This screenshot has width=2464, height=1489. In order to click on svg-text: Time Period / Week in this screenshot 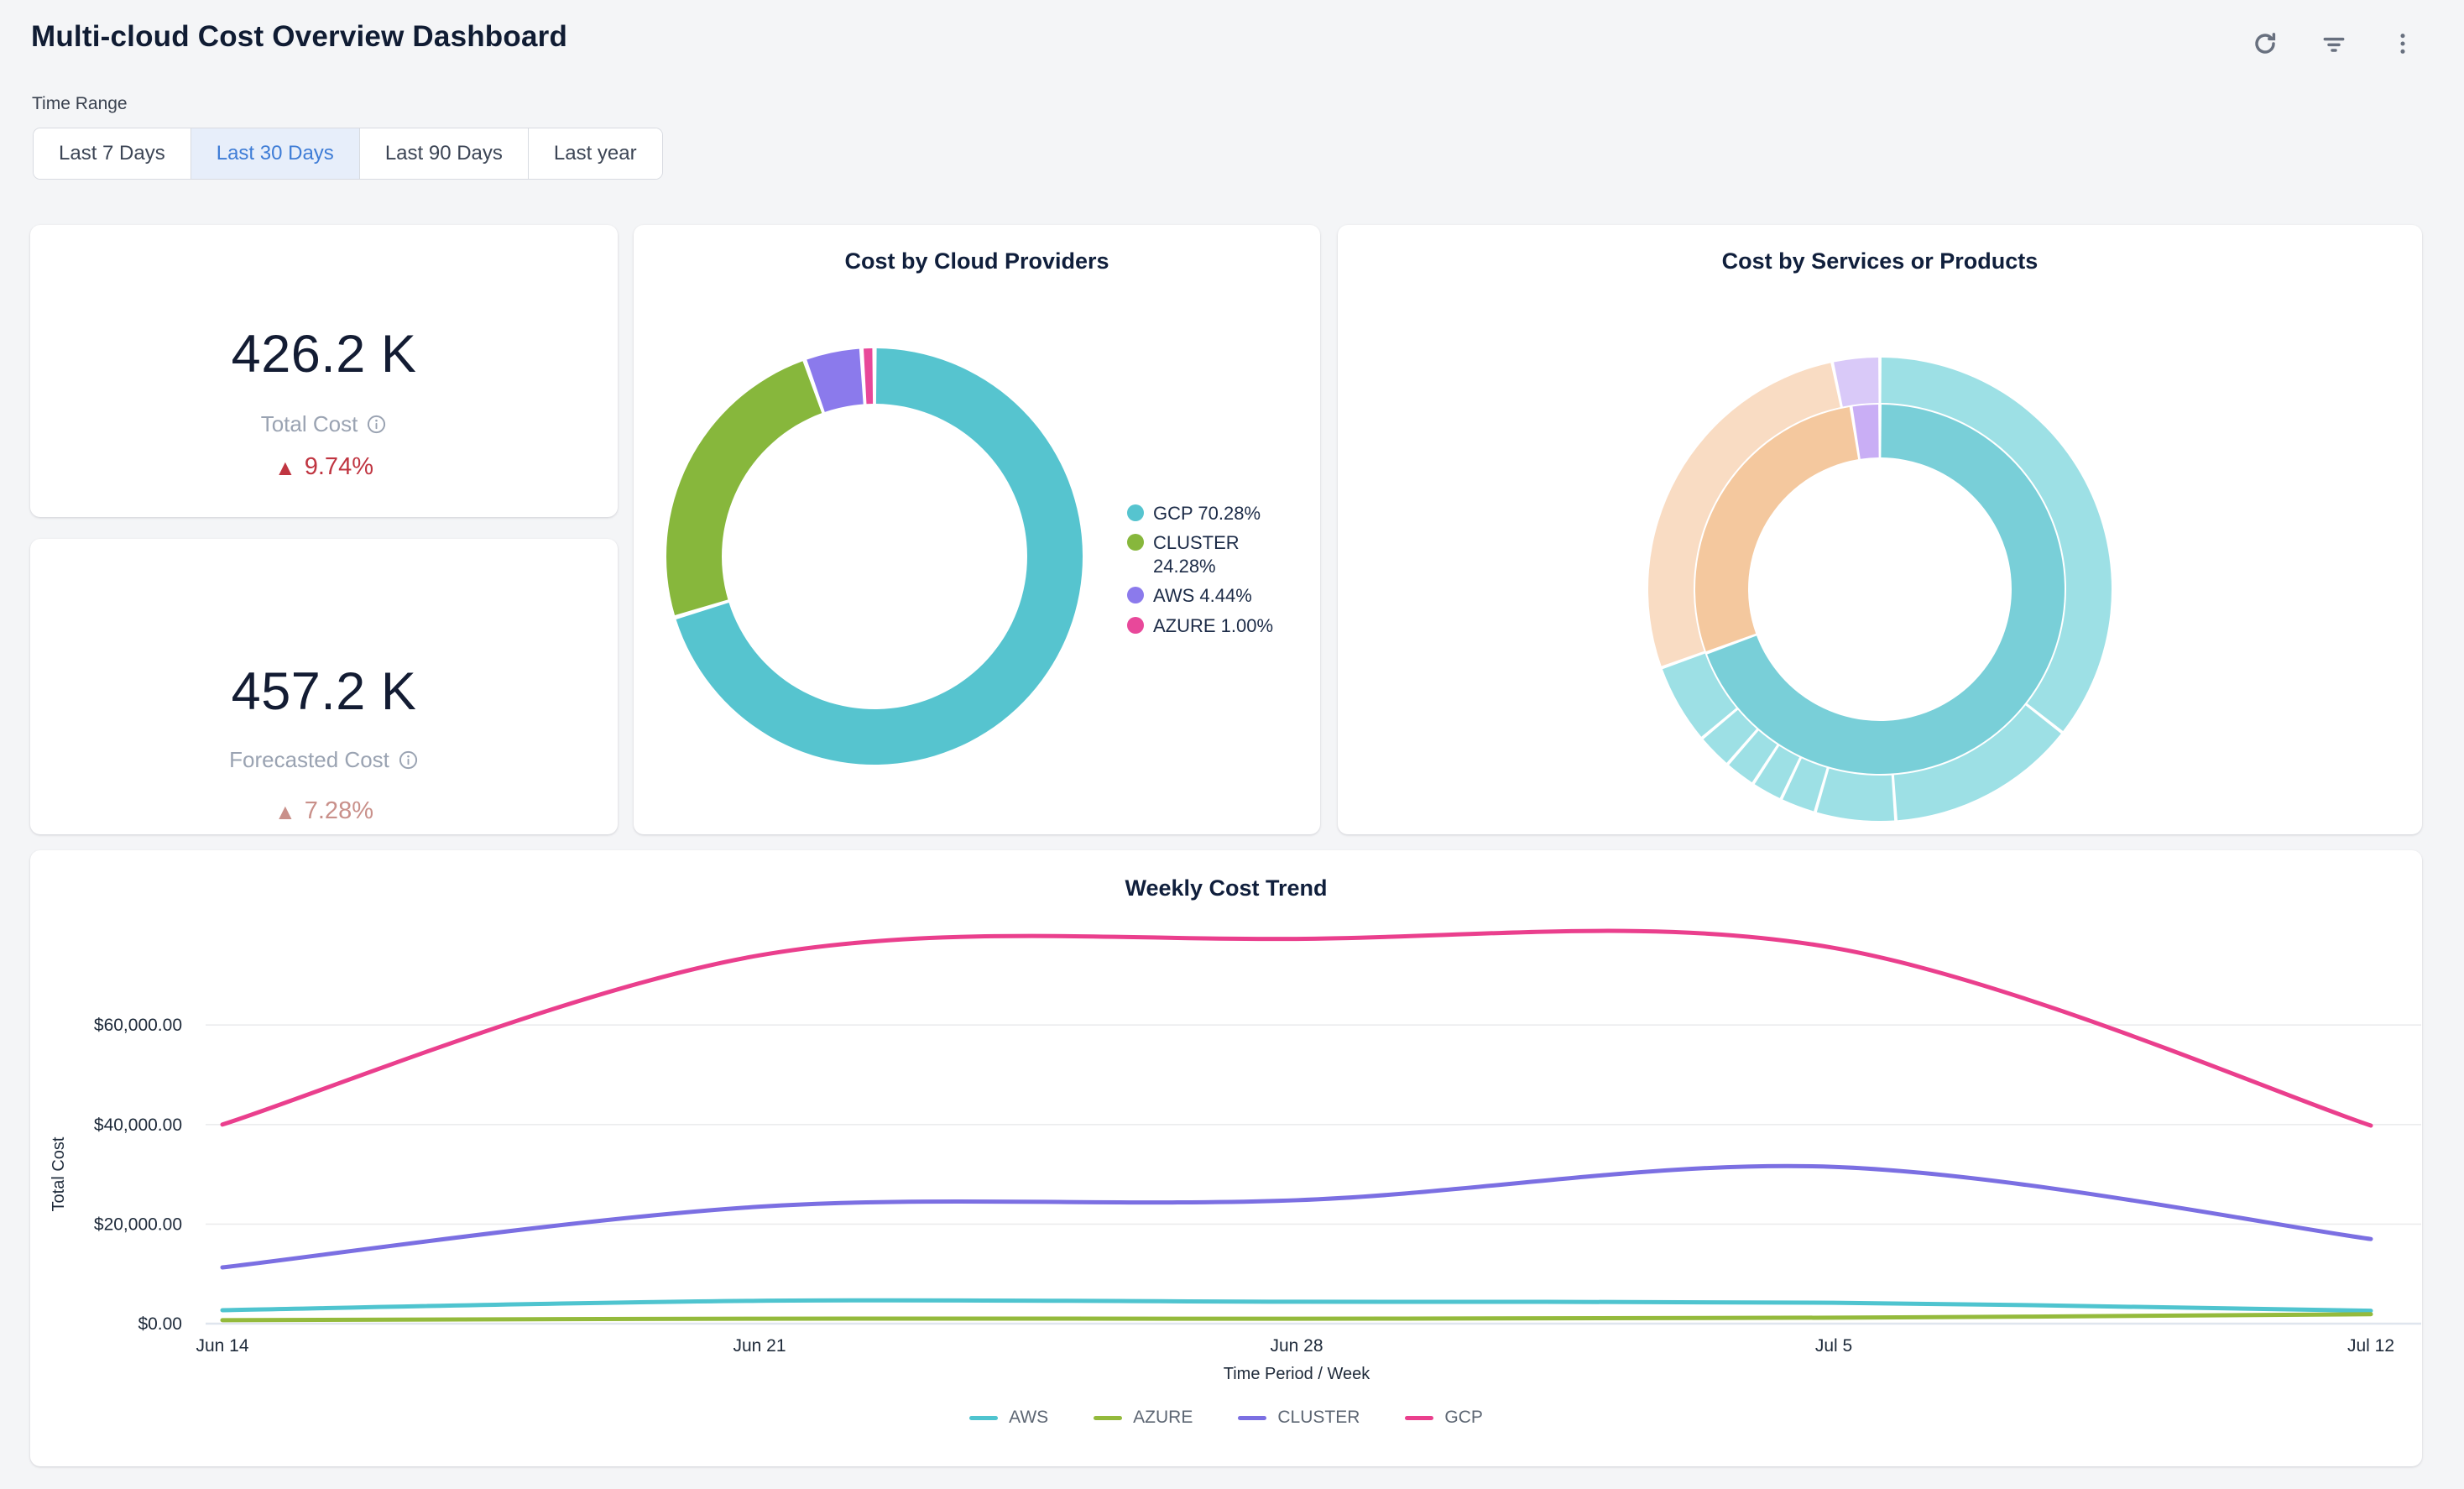, I will do `click(1297, 1374)`.